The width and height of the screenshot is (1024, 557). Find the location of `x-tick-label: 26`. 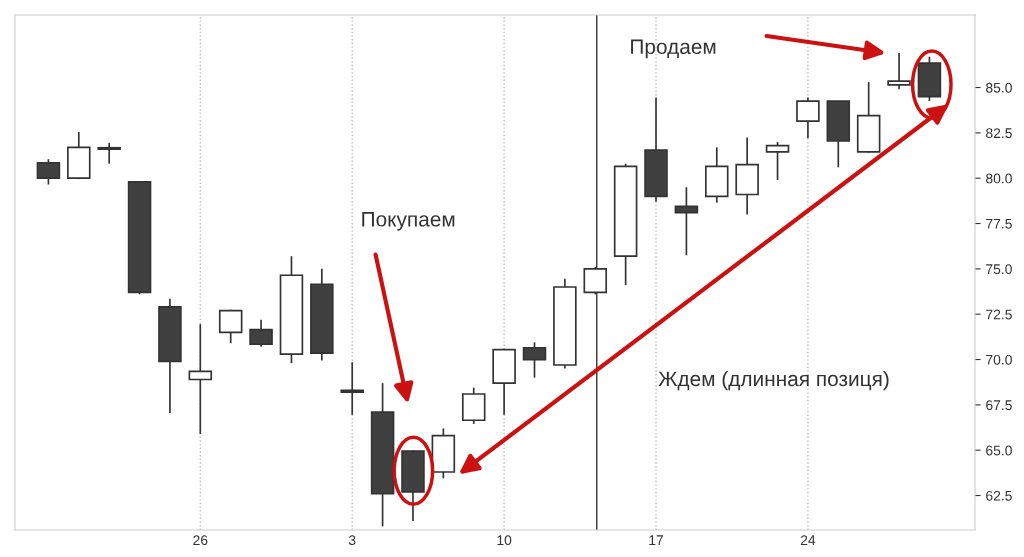

x-tick-label: 26 is located at coordinates (200, 540).